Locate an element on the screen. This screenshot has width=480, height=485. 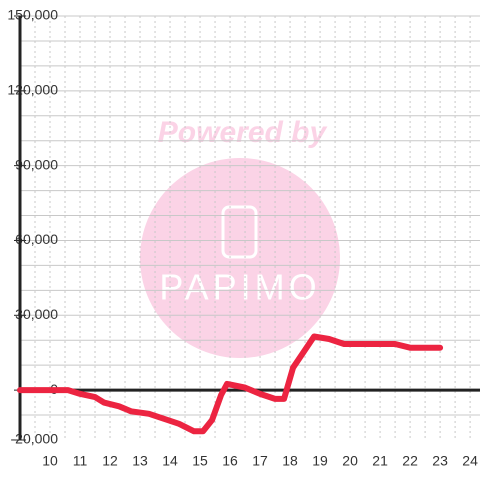
y-tick-label: 150,000 is located at coordinates (32, 15).